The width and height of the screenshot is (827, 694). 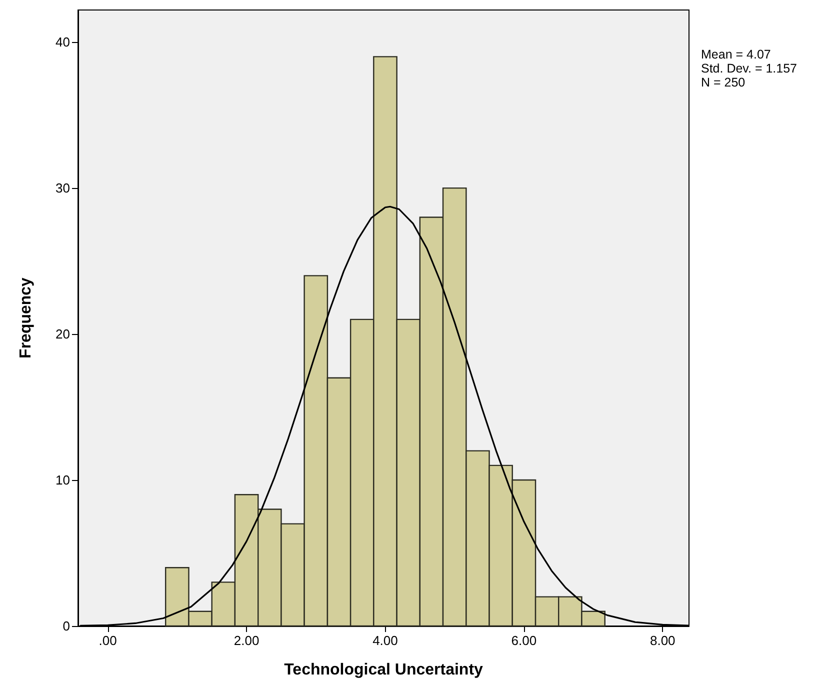 I want to click on text: Mean = 4.07, so click(x=736, y=55).